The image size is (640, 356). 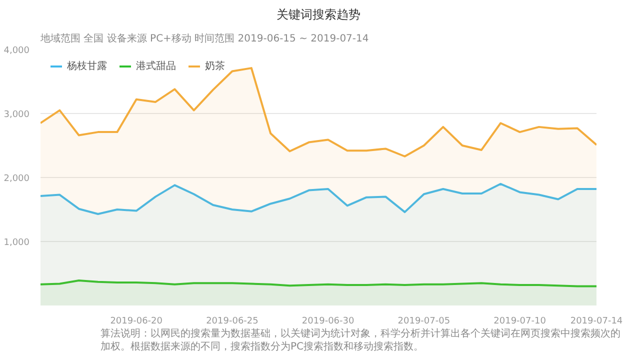 I want to click on y-tick-label: 1,000, so click(x=17, y=243).